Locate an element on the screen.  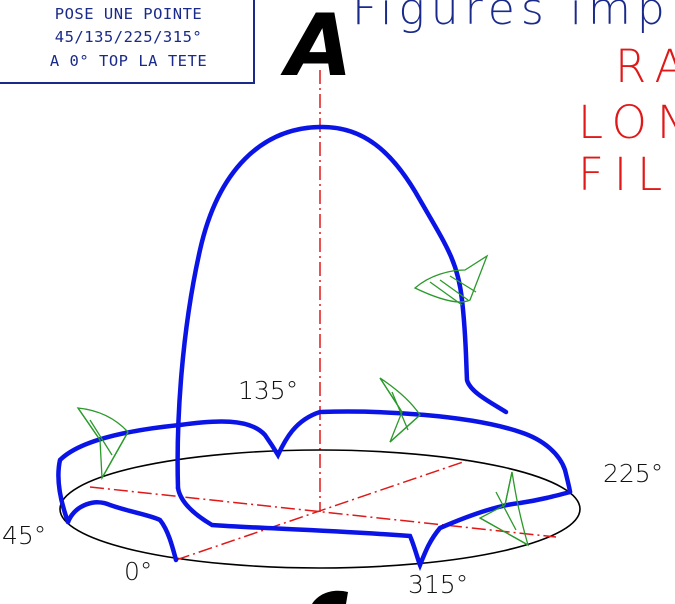
angle-label-225: 225° is located at coordinates (633, 473).